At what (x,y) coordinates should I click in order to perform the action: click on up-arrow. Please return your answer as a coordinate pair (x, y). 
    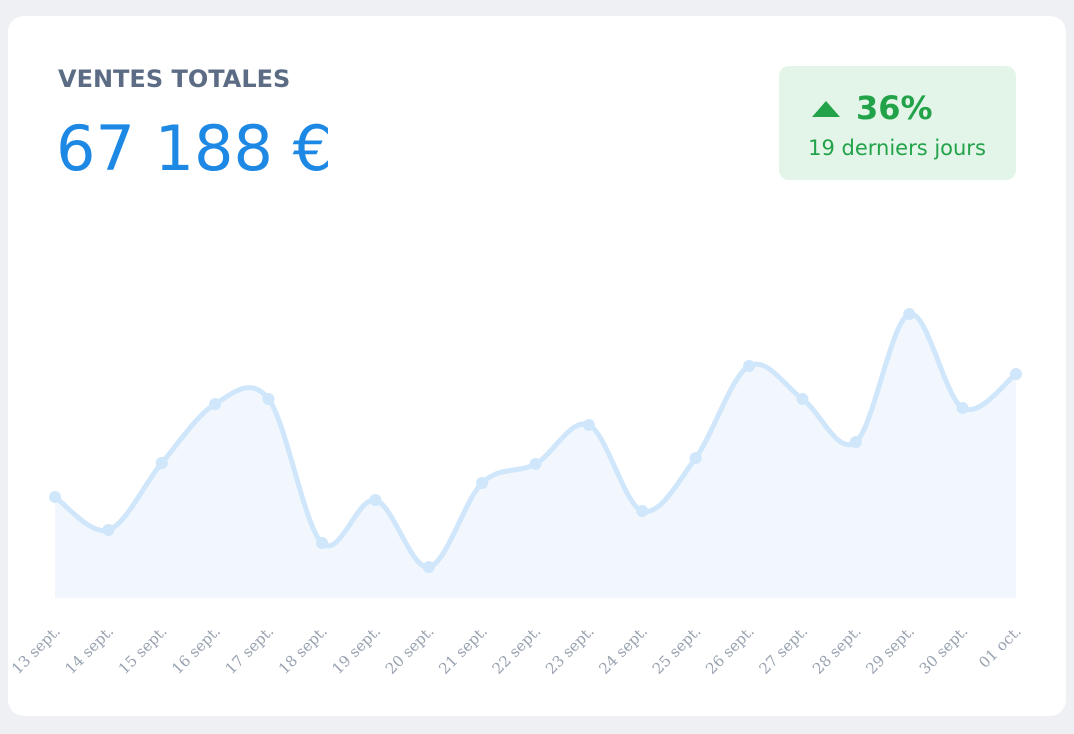
    Looking at the image, I should click on (826, 109).